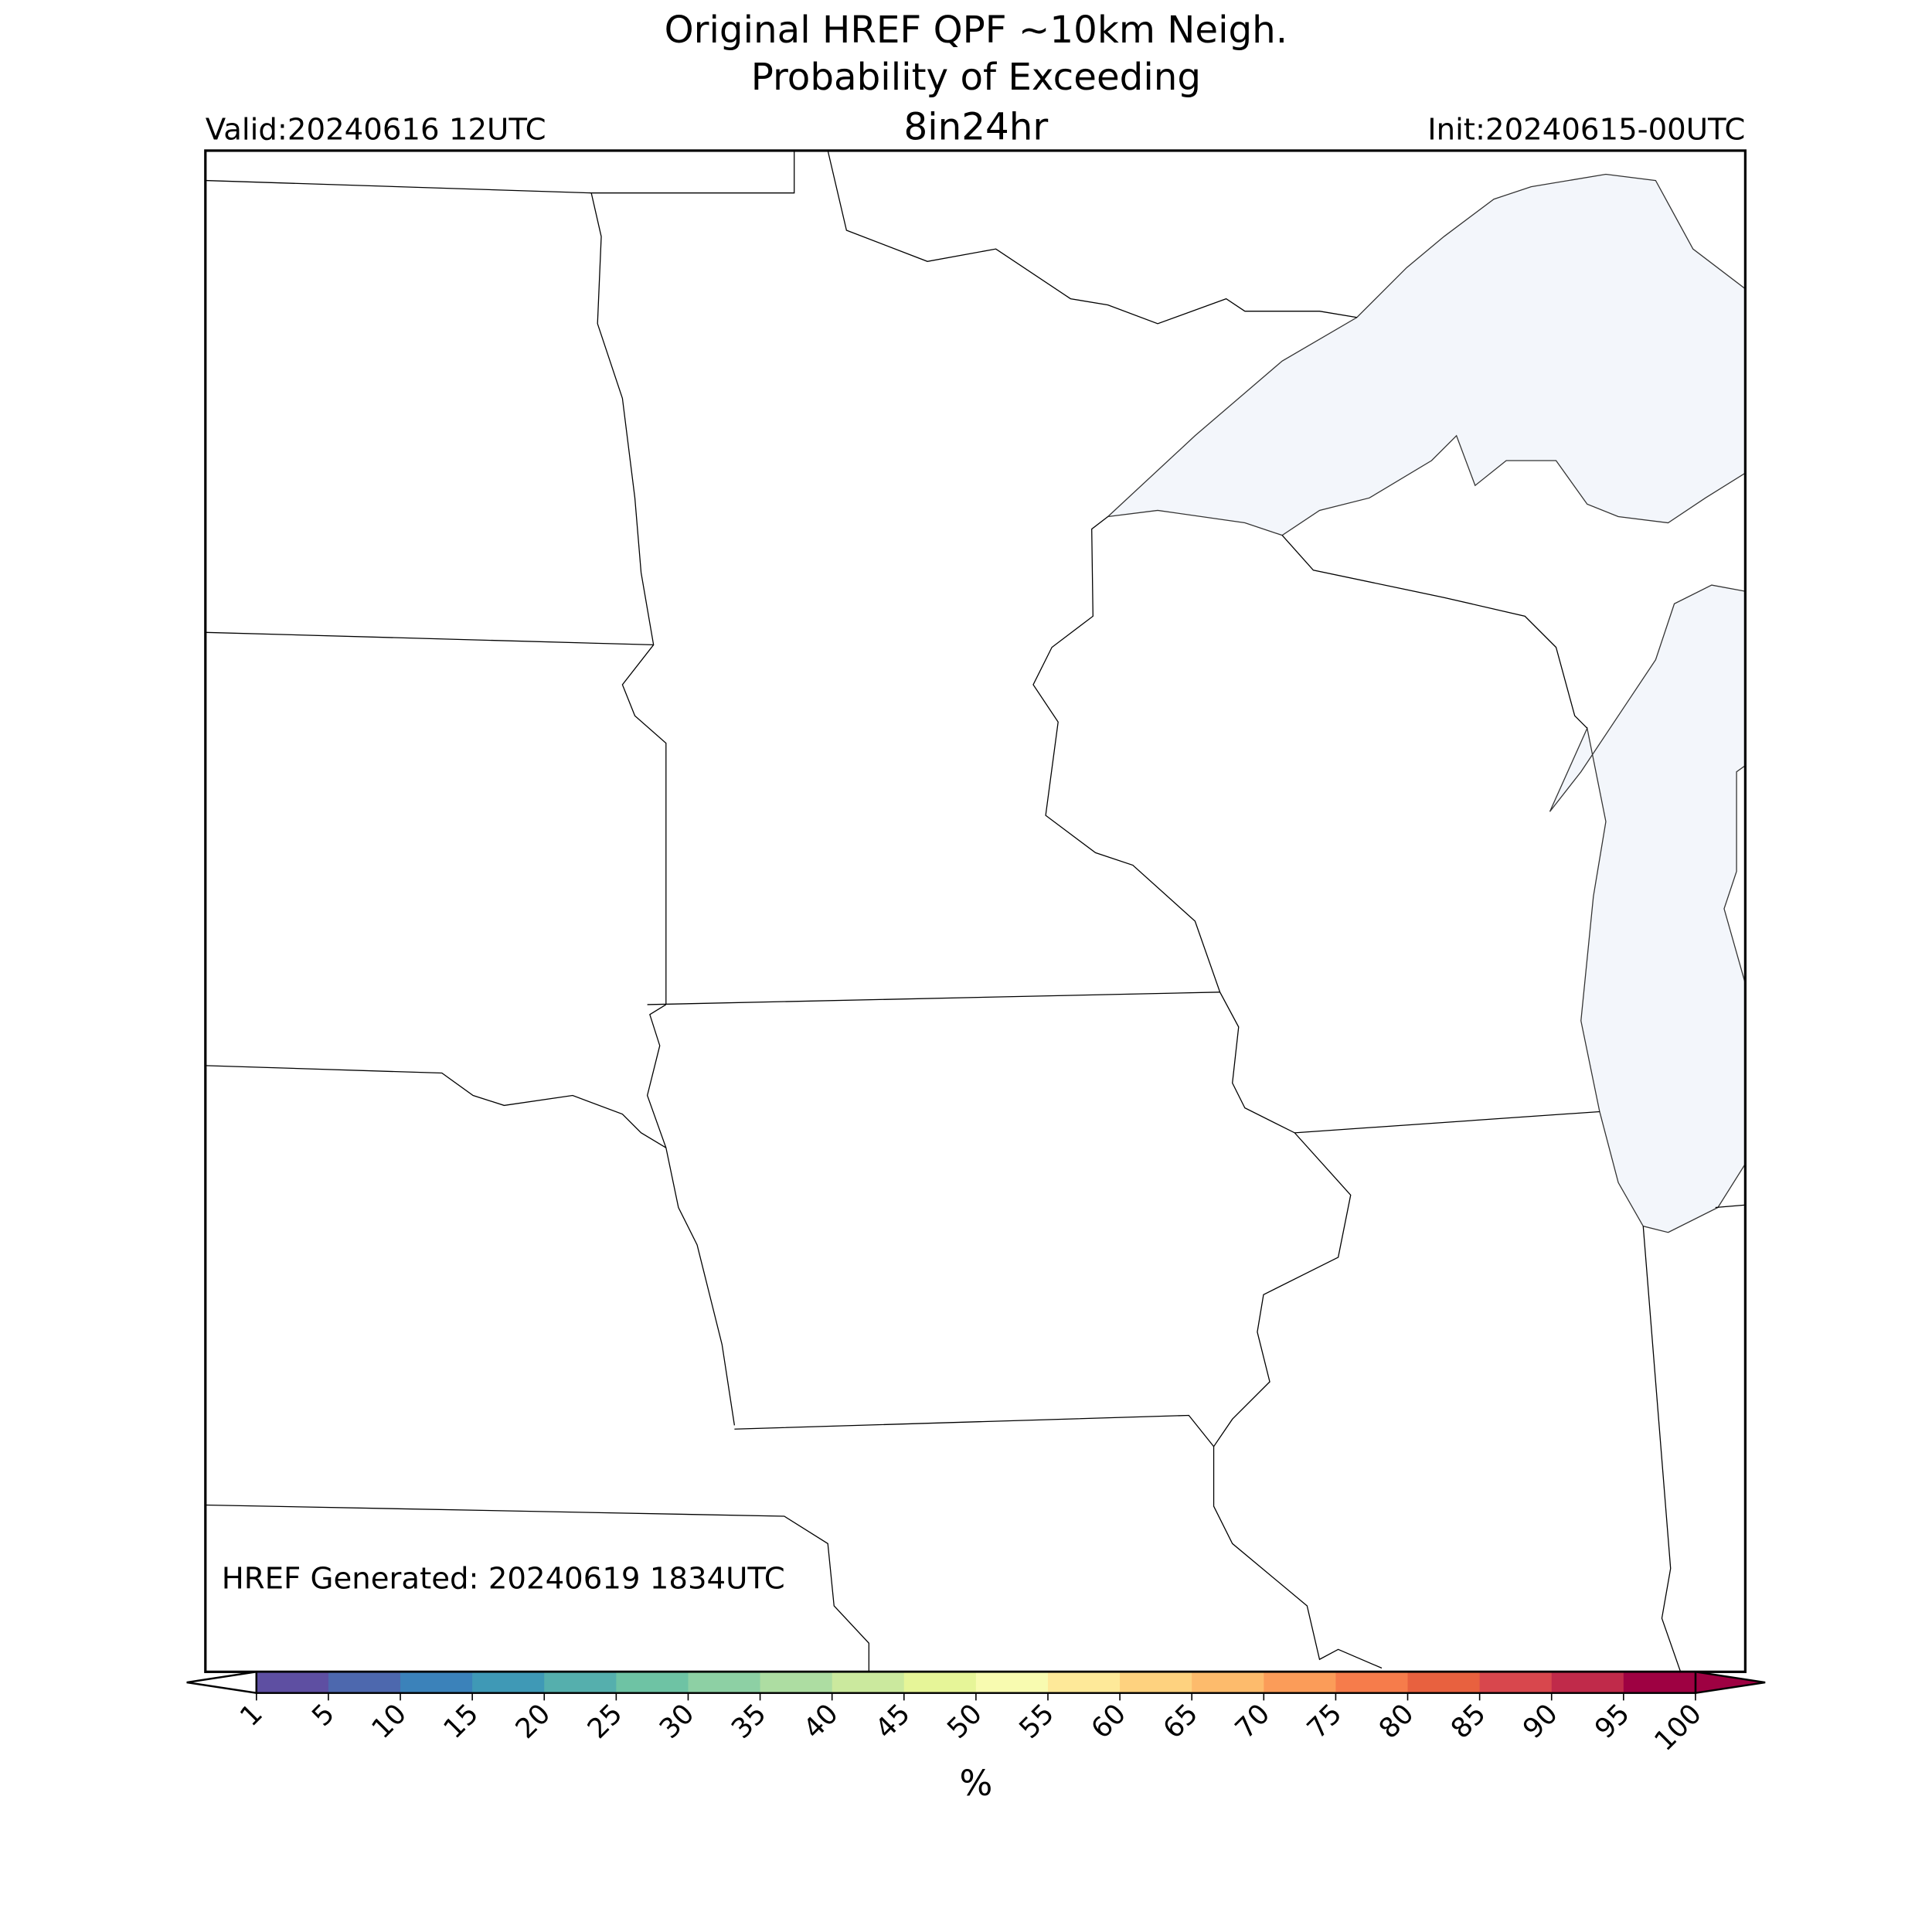  What do you see at coordinates (376, 129) in the screenshot?
I see `valid-time: Valid:20240616 12UTC` at bounding box center [376, 129].